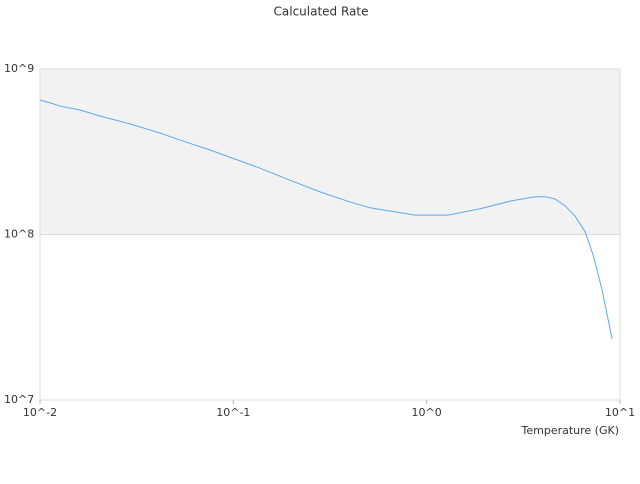 This screenshot has height=484, width=640. Describe the element at coordinates (321, 12) in the screenshot. I see `chart-title: Calculated Rate` at that location.